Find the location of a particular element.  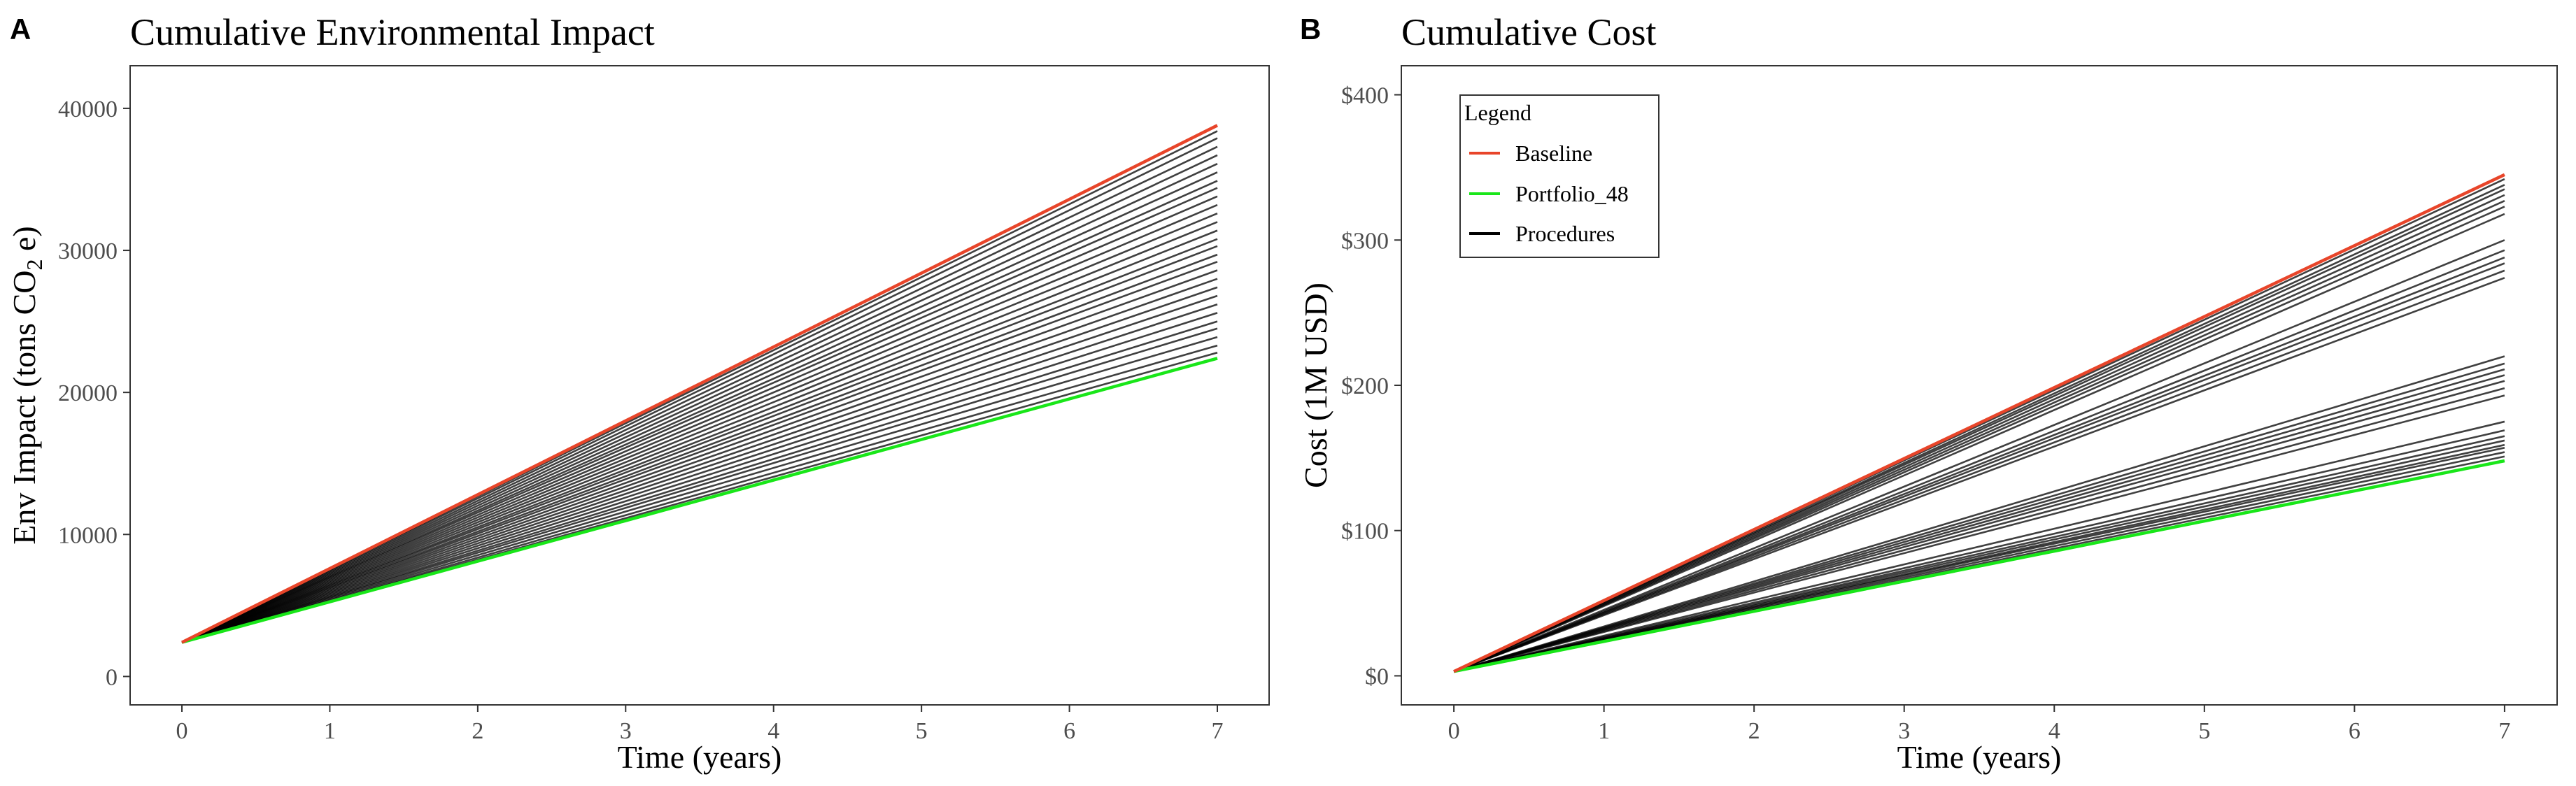

y-tick-label: $0 is located at coordinates (1377, 676).